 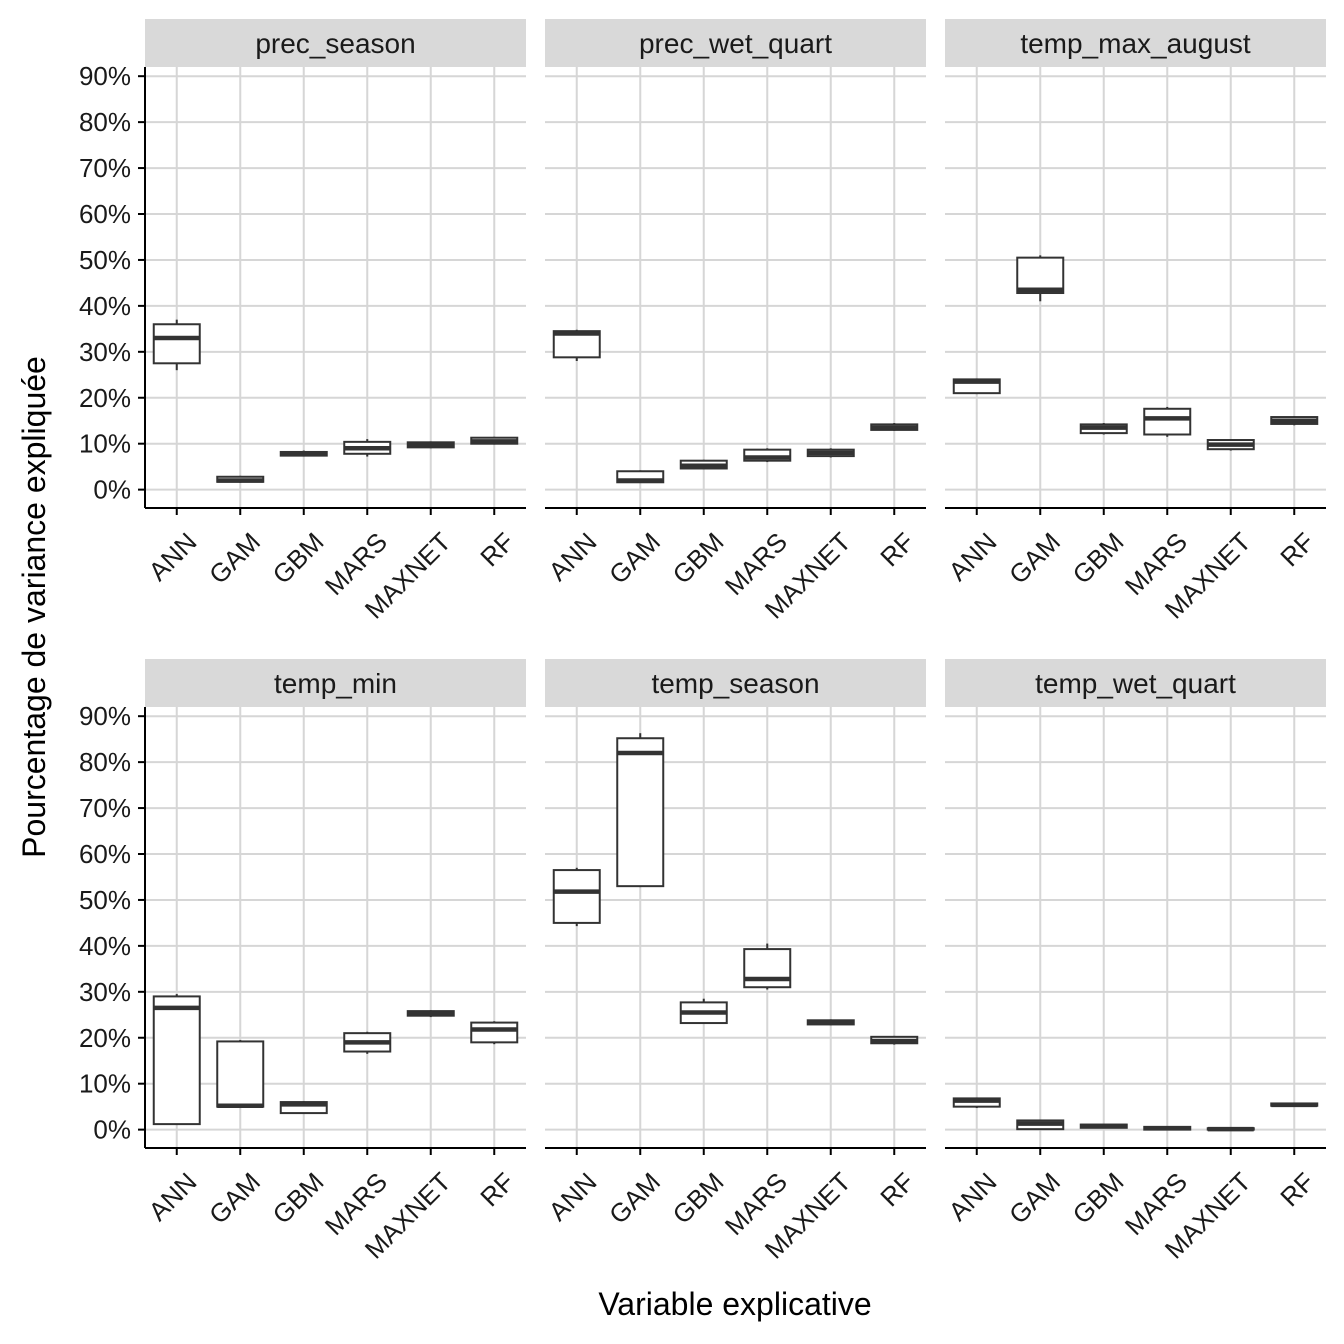 I want to click on facet-strip-label: prec_wet_quart, so click(x=735, y=43).